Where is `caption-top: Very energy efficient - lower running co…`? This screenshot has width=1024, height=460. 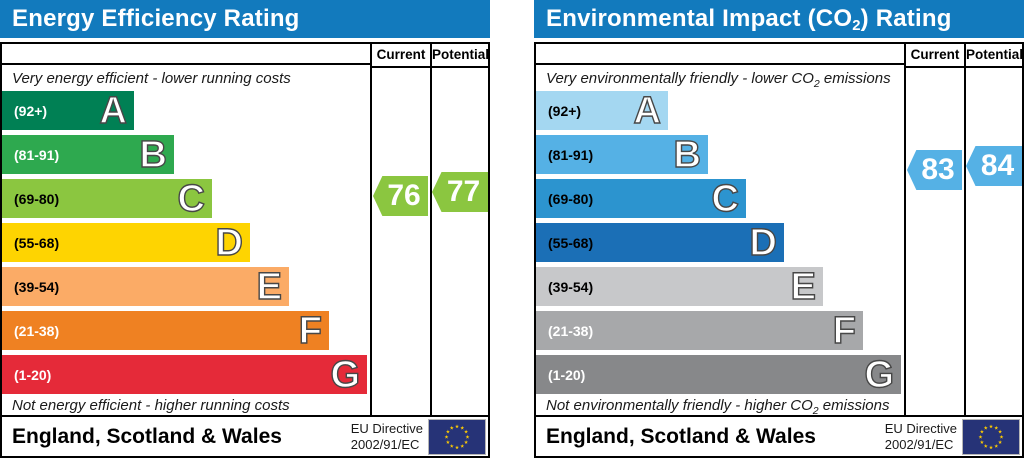
caption-top: Very energy efficient - lower running co… is located at coordinates (186, 78).